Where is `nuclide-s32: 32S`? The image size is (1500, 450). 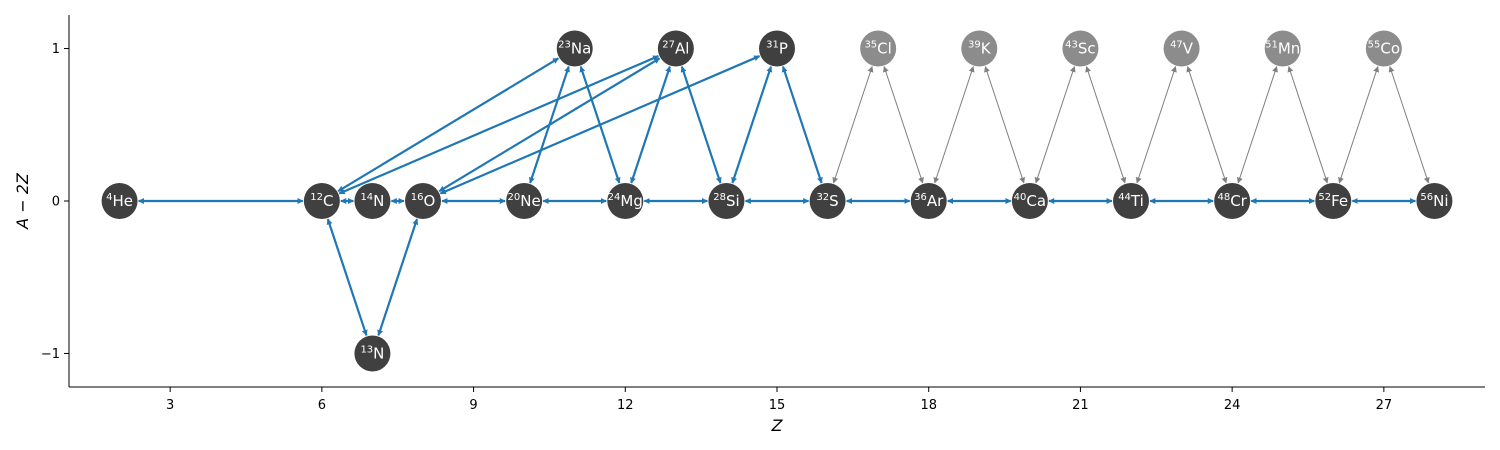
nuclide-s32: 32S is located at coordinates (827, 201).